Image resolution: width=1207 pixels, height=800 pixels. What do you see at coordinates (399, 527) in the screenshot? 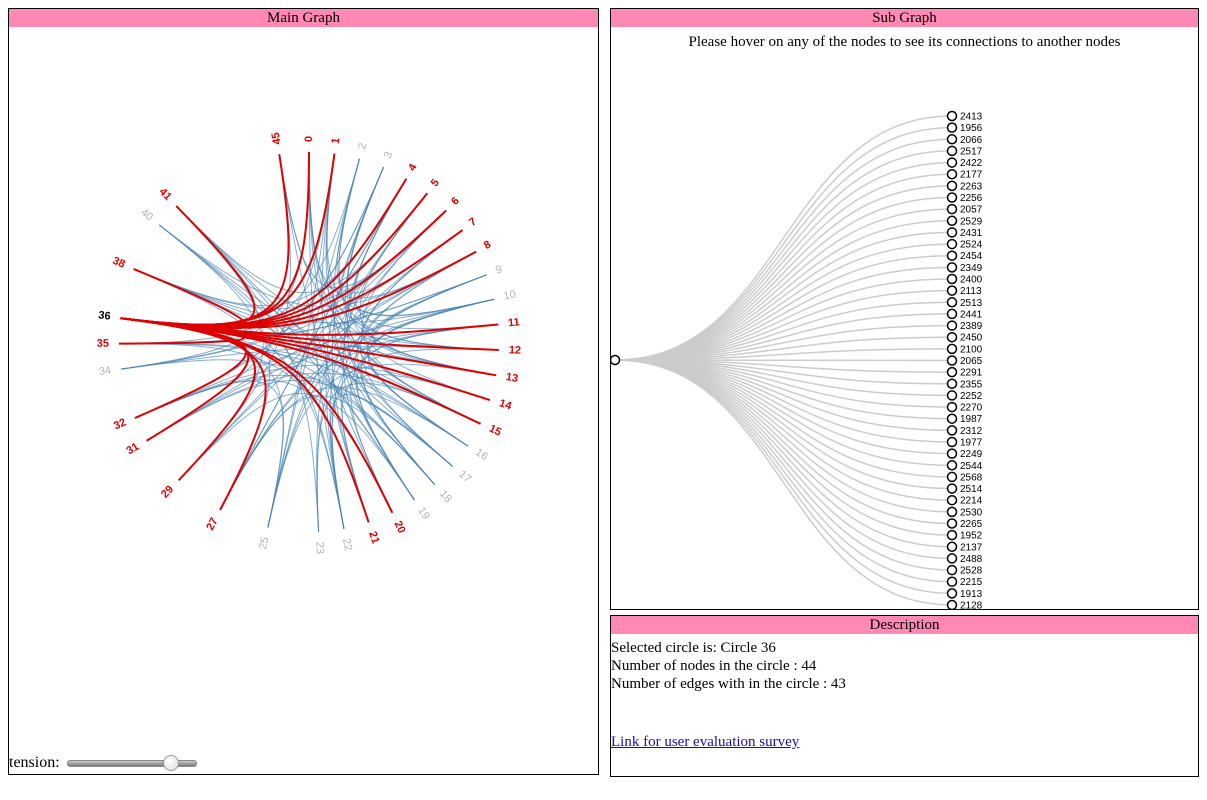
I see `node-label-20: 20` at bounding box center [399, 527].